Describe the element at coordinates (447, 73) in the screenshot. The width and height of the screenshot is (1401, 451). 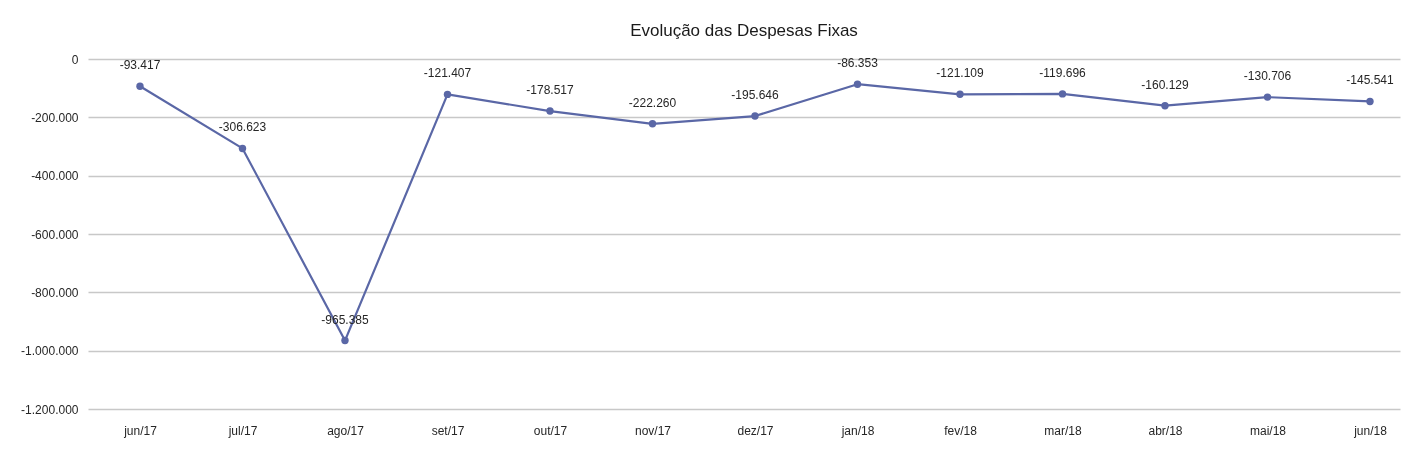
I see `data-label: -121.407` at that location.